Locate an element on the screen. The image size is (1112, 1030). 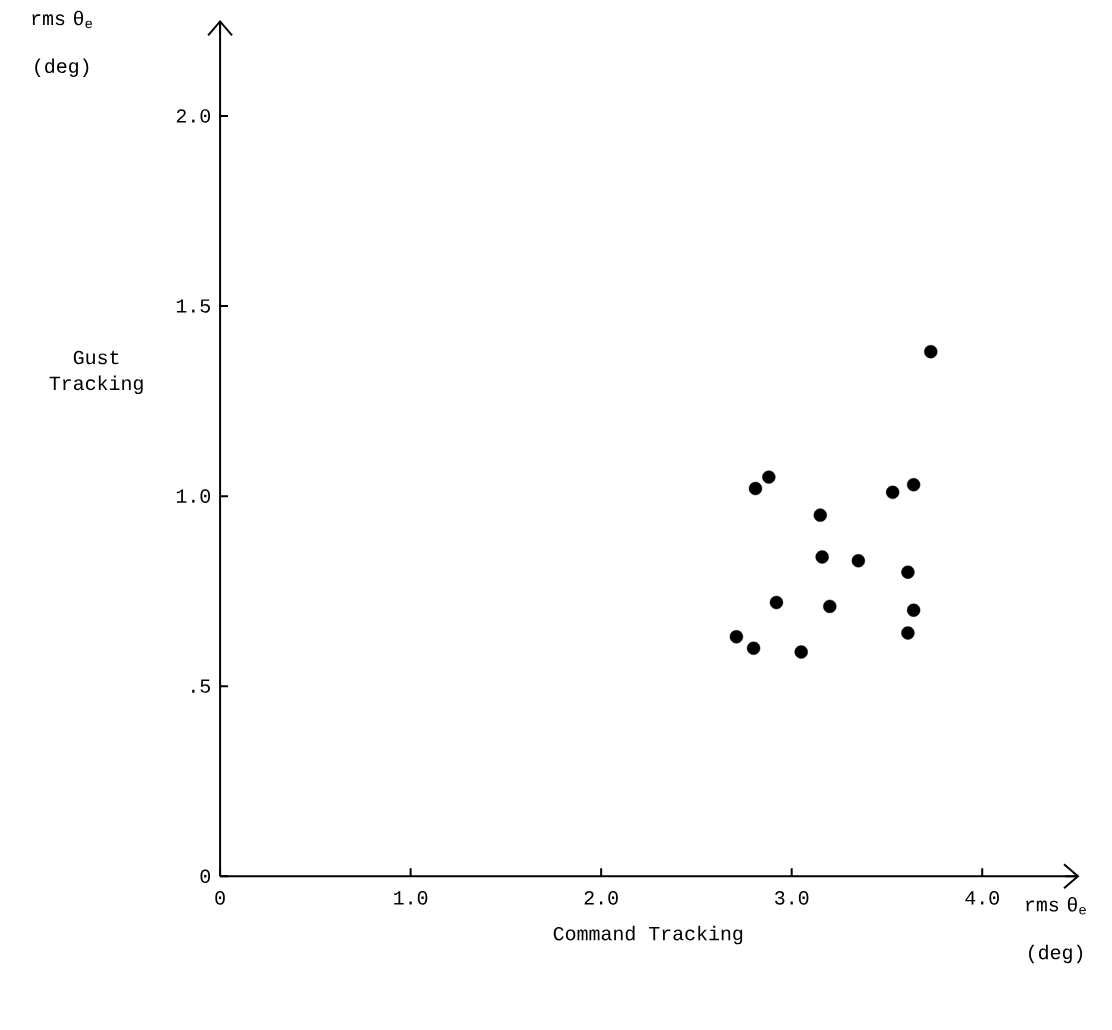
y-tick-label: 1.0 is located at coordinates (193, 496).